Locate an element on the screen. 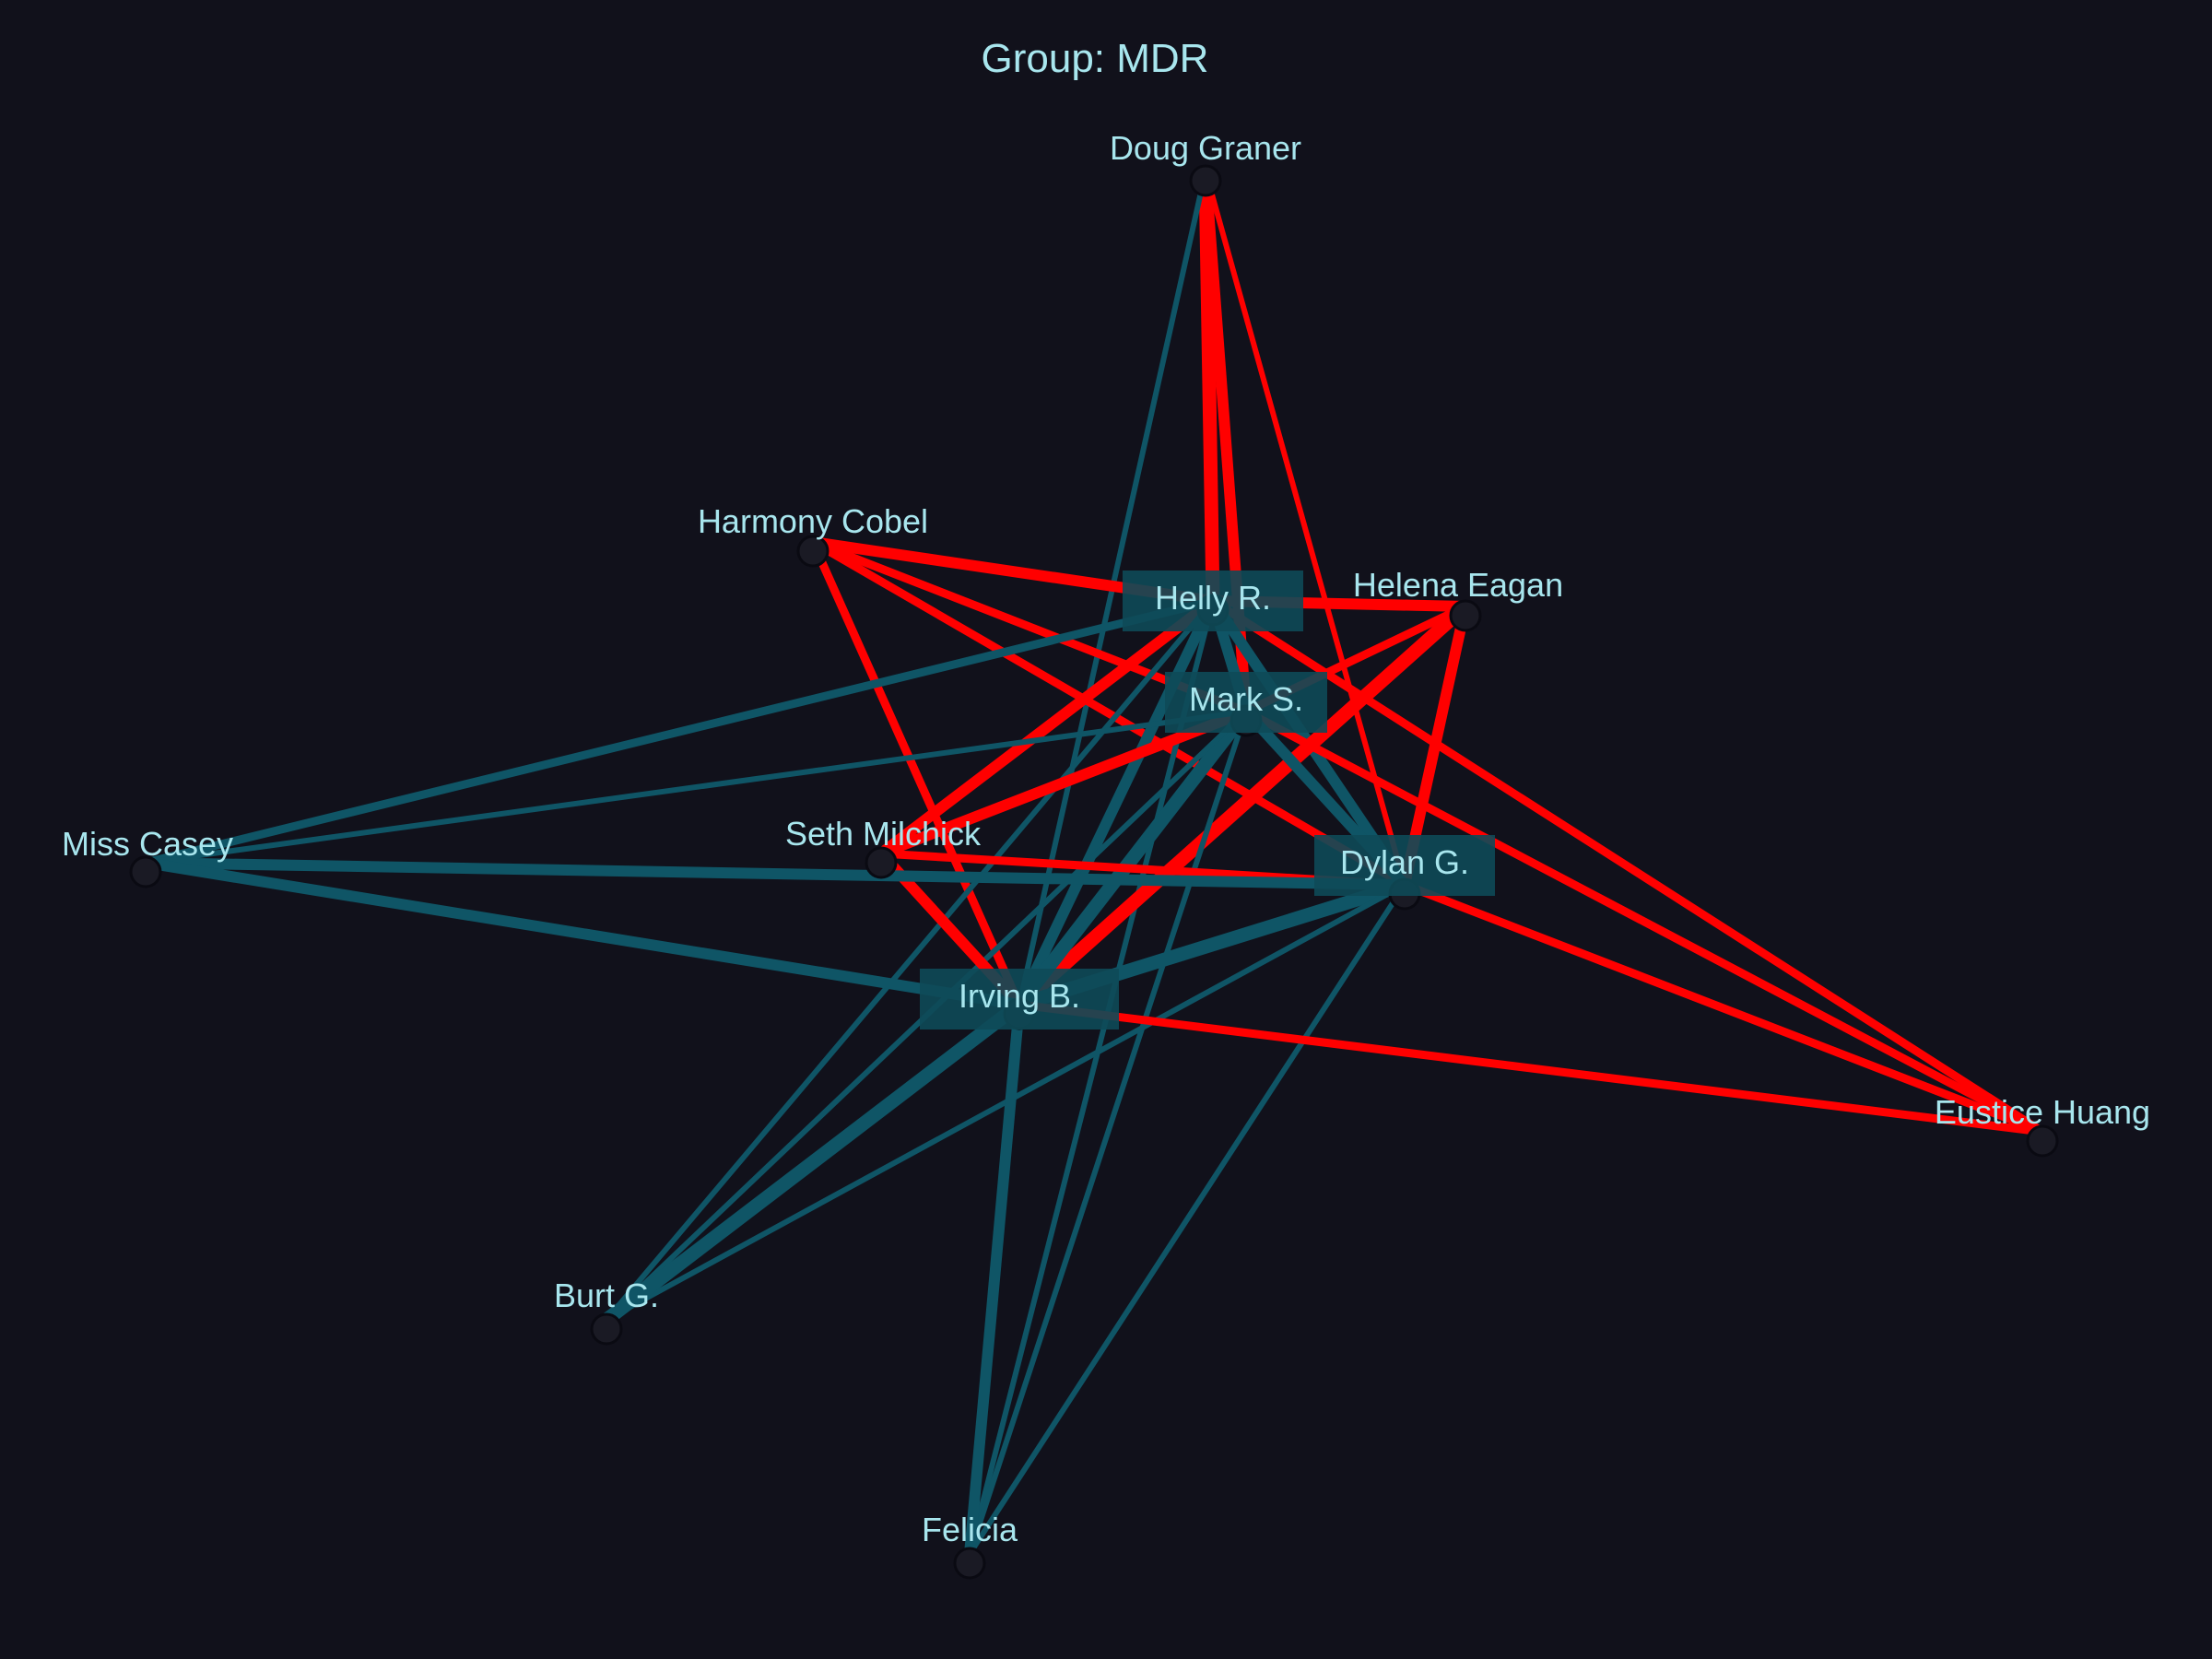 The width and height of the screenshot is (2212, 1659). node-casey: Miss Casey is located at coordinates (147, 856).